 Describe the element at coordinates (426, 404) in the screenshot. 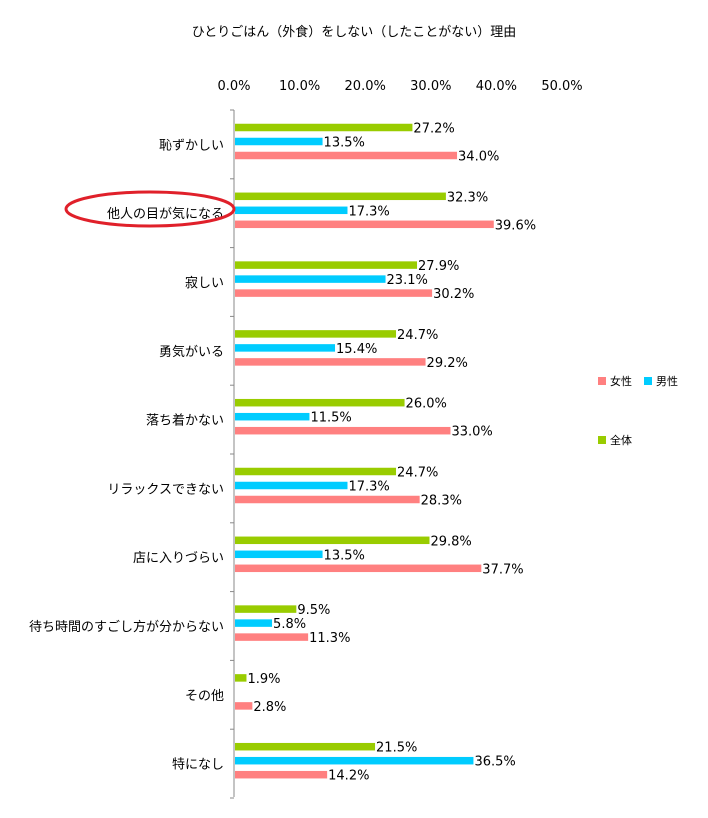

I see `data-label: 26.0%` at that location.